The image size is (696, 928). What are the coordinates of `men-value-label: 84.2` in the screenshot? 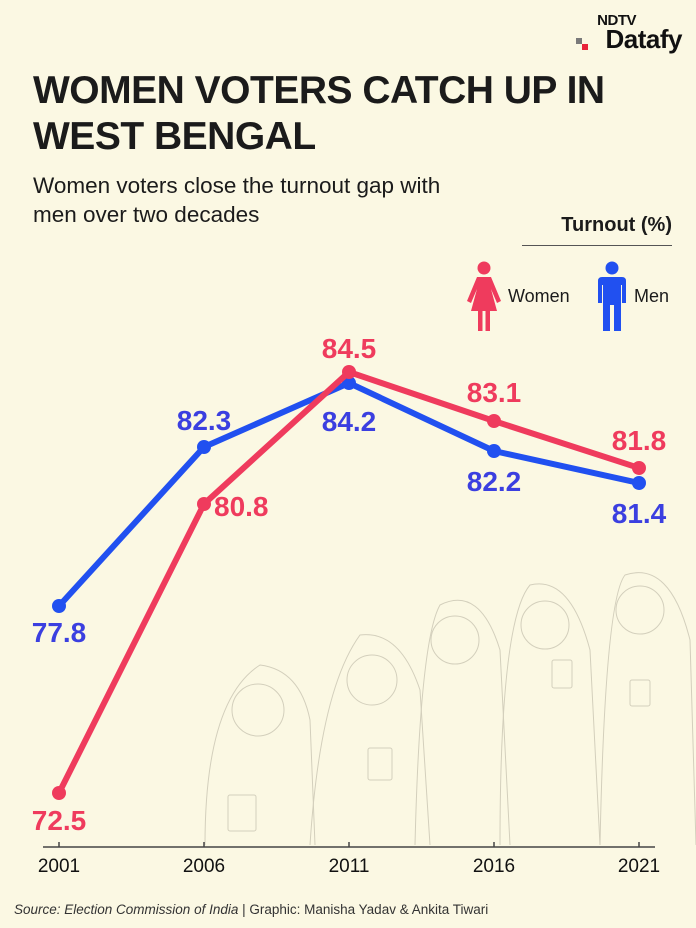 It's located at (349, 421).